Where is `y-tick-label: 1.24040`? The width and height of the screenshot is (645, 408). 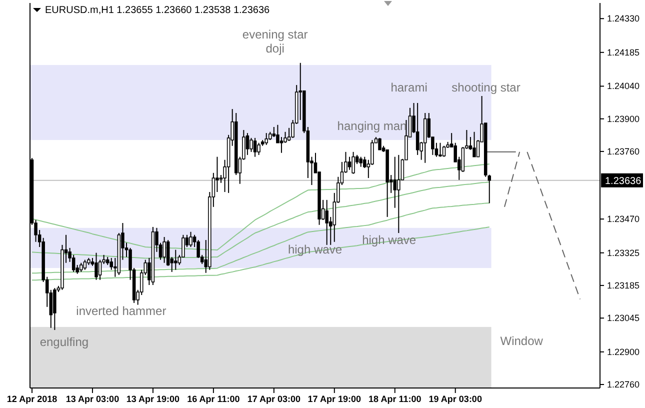
y-tick-label: 1.24040 is located at coordinates (623, 86).